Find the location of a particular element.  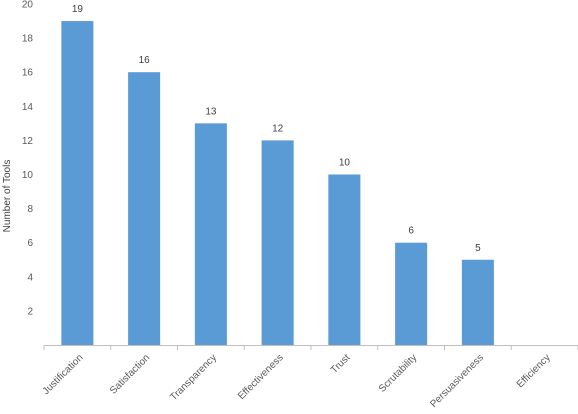

bar-satisfaction is located at coordinates (144, 208).